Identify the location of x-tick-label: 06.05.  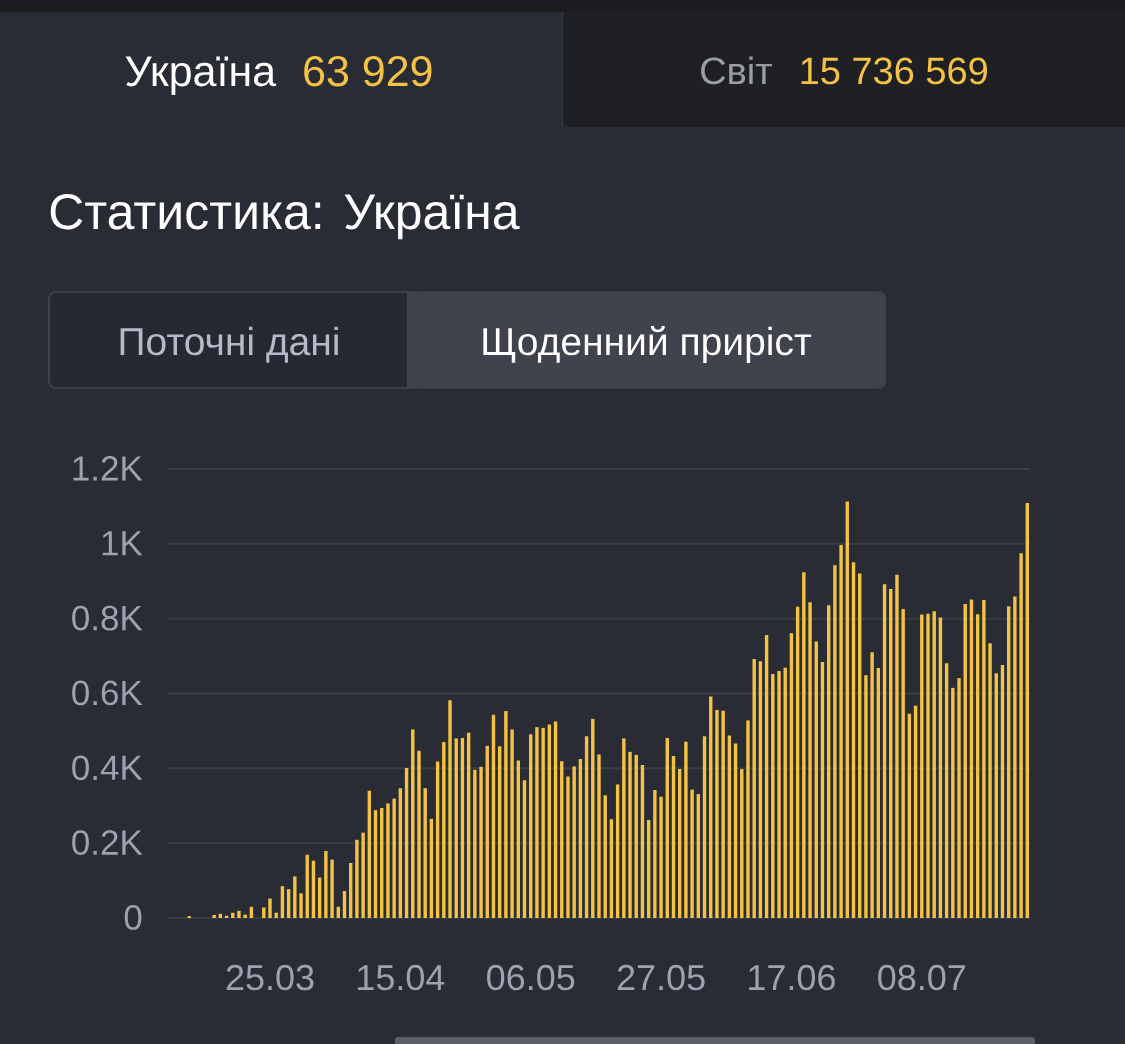
(531, 977).